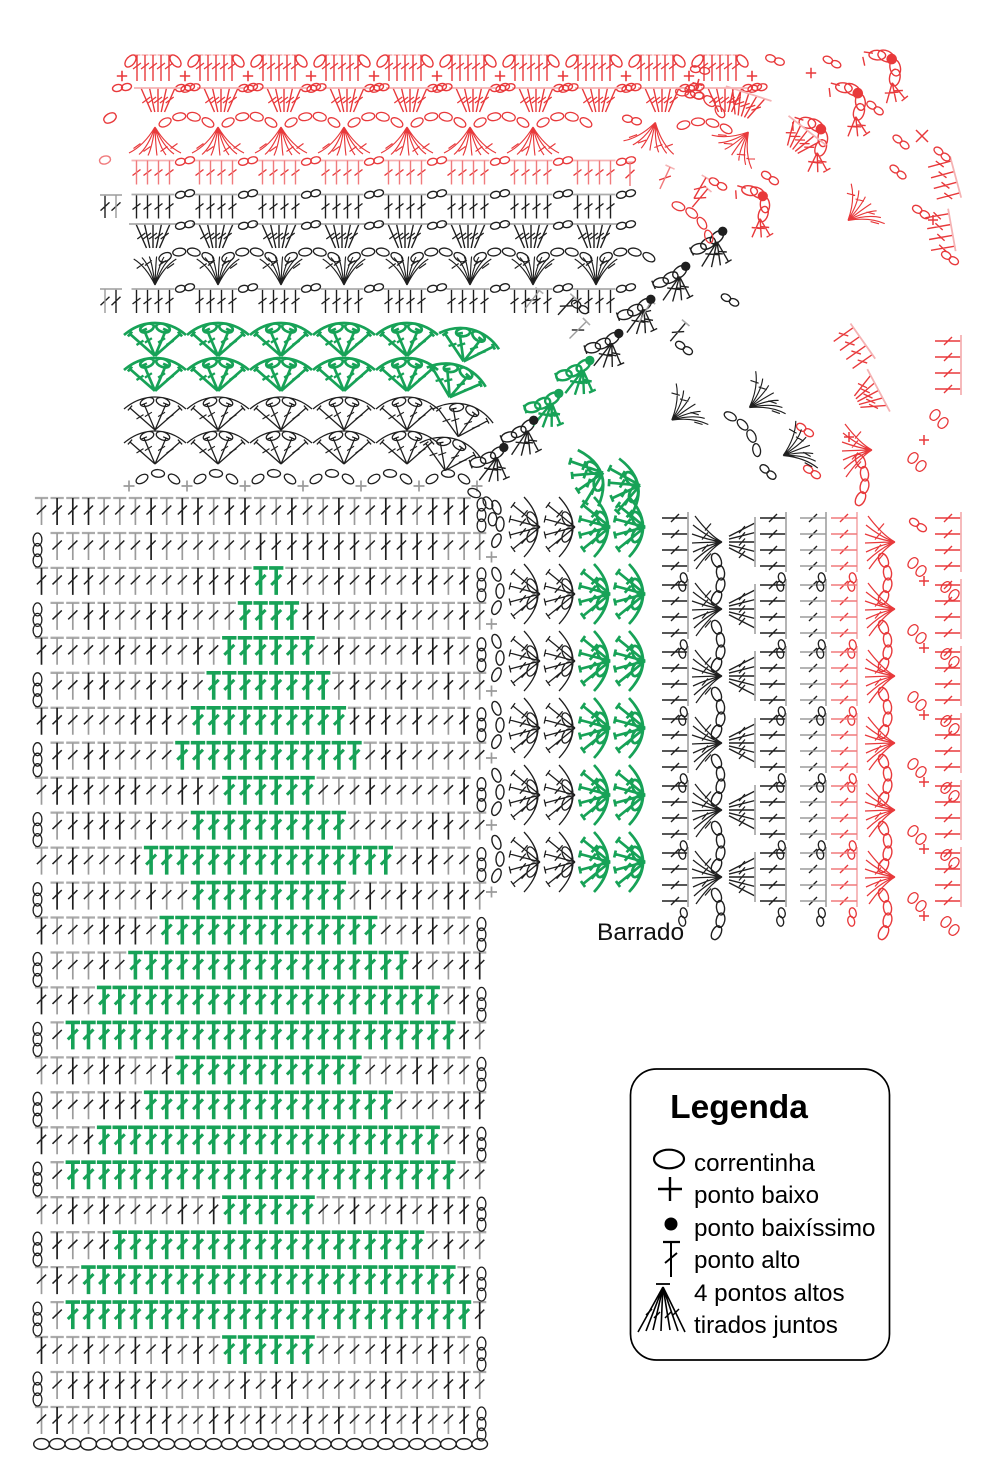 This screenshot has height=1473, width=1000. Describe the element at coordinates (755, 1163) in the screenshot. I see `svg-text: correntinha` at that location.